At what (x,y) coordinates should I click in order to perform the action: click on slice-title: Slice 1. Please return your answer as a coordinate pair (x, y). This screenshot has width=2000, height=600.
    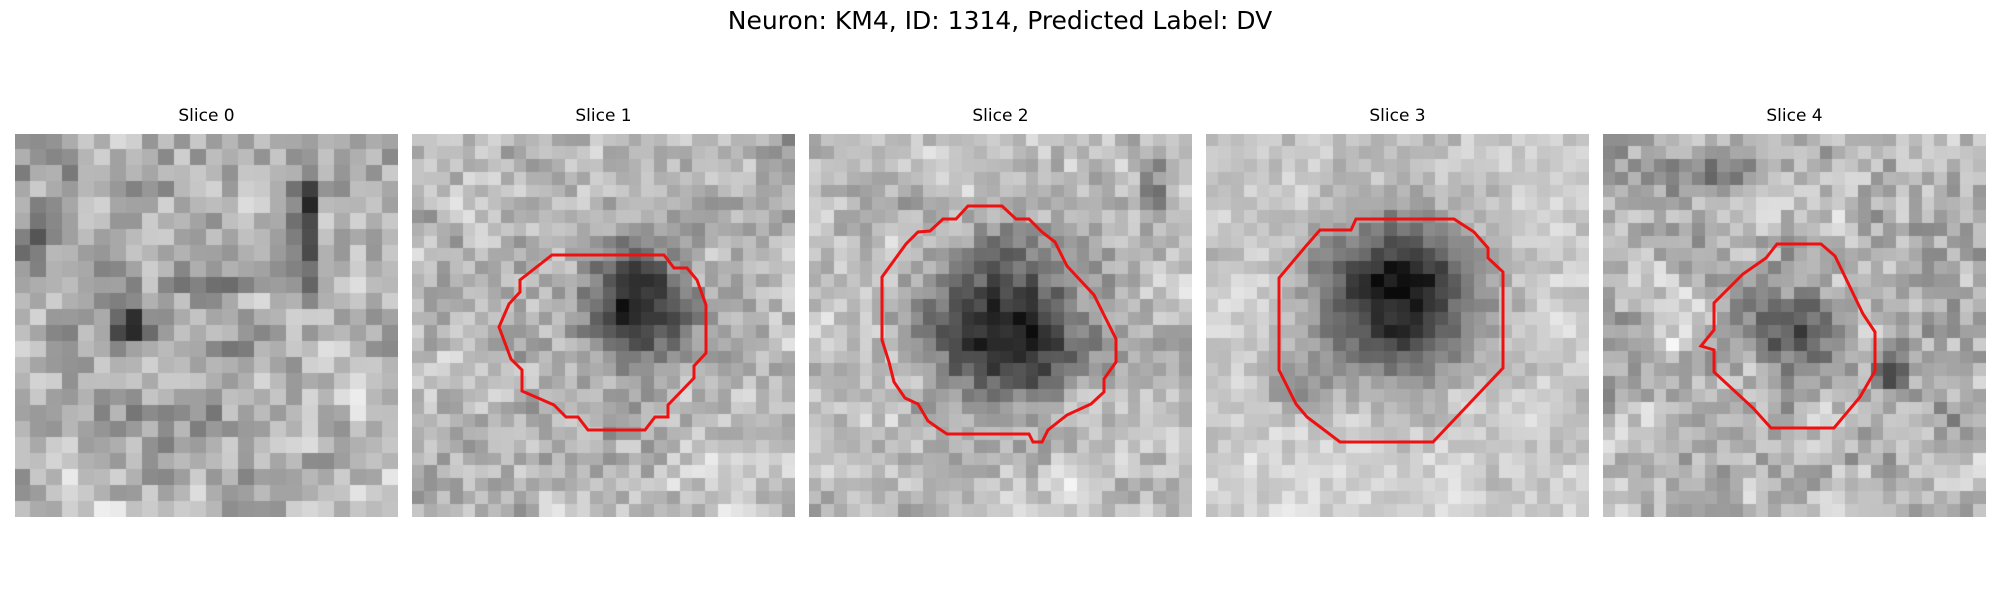
    Looking at the image, I should click on (603, 116).